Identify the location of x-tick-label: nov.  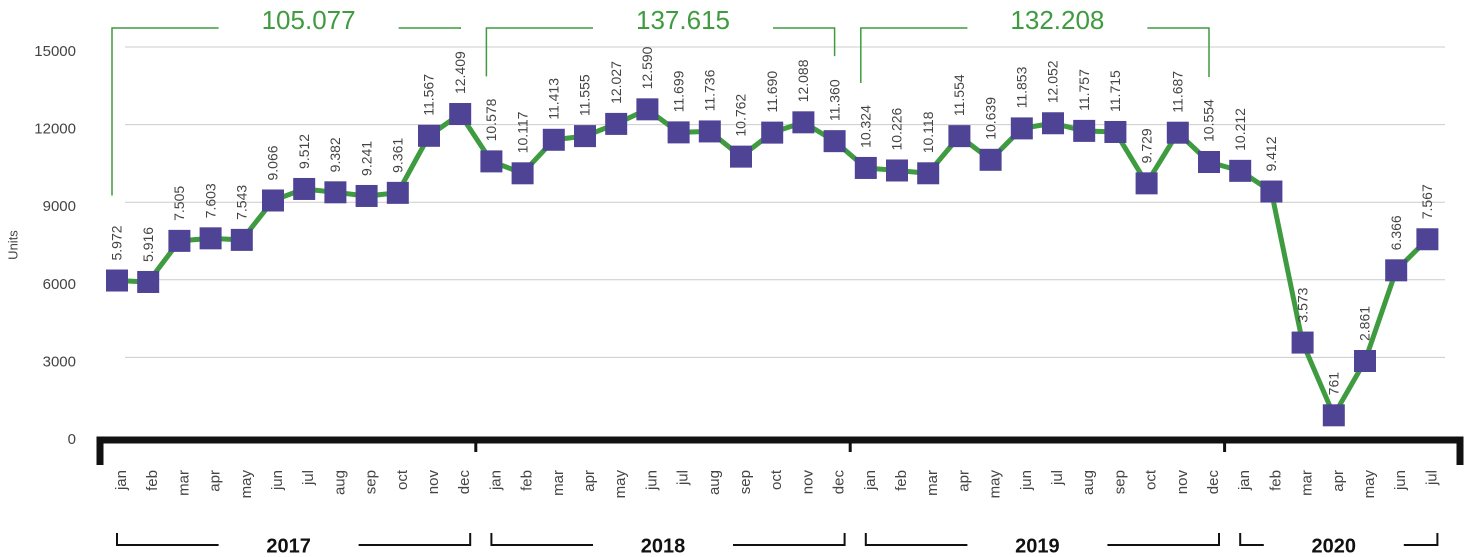
(807, 482).